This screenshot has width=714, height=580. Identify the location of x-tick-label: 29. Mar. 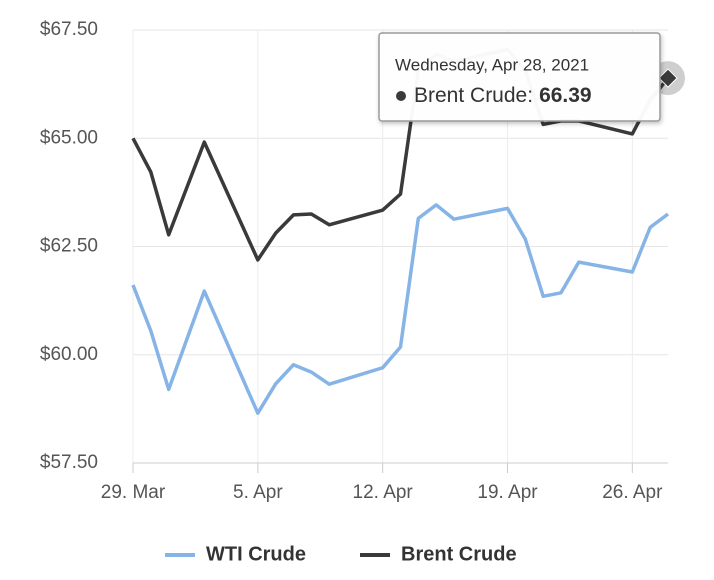
(133, 492).